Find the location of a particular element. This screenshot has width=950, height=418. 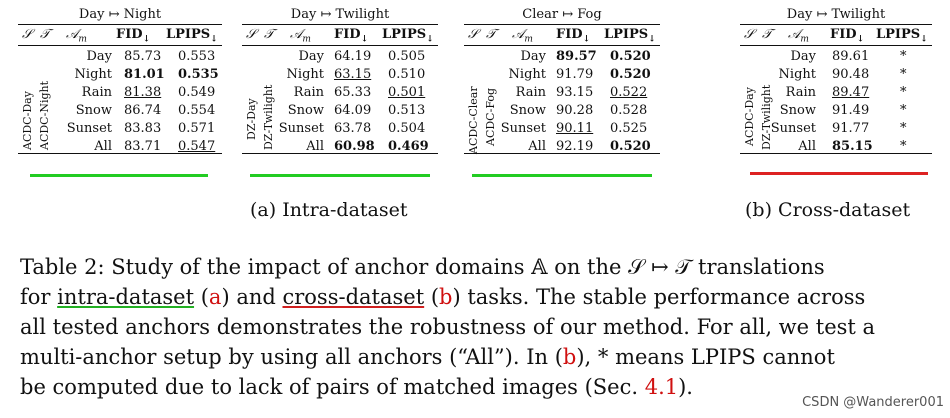

cross-dataset-link: cross-dataset is located at coordinates (353, 297).